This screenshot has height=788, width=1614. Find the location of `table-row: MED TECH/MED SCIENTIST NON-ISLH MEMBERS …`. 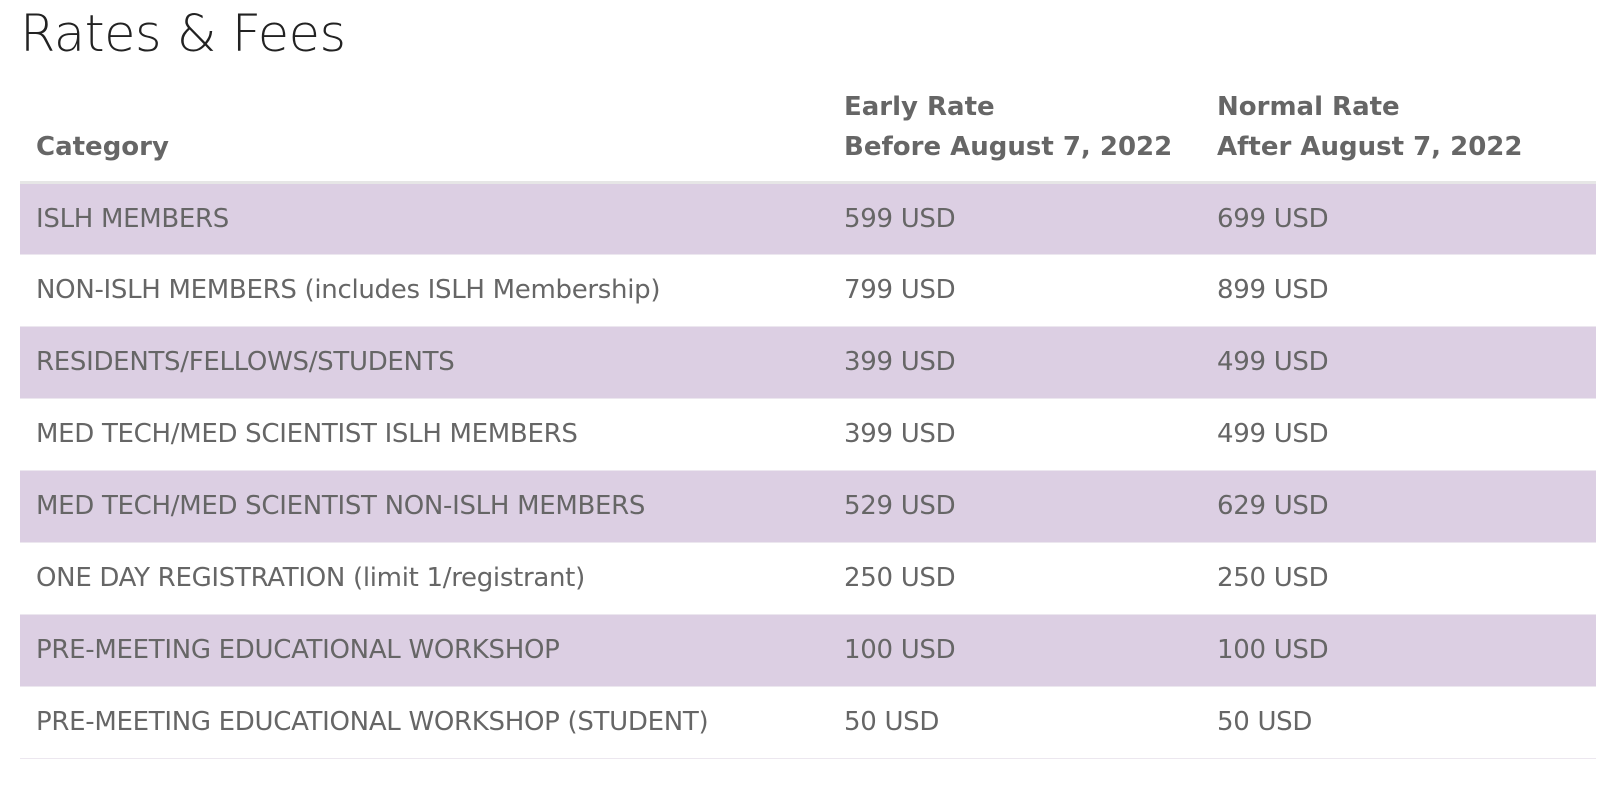

table-row: MED TECH/MED SCIENTIST NON-ISLH MEMBERS … is located at coordinates (808, 506).